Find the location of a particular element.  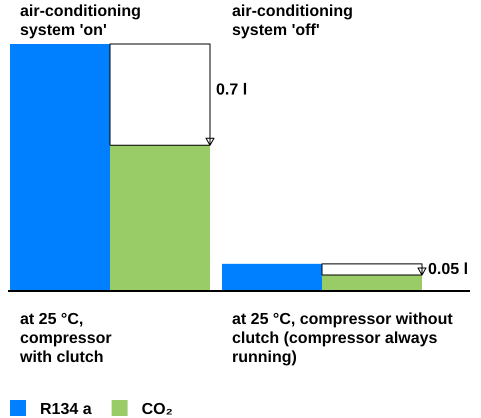

annotation: 0.05 l is located at coordinates (448, 269).